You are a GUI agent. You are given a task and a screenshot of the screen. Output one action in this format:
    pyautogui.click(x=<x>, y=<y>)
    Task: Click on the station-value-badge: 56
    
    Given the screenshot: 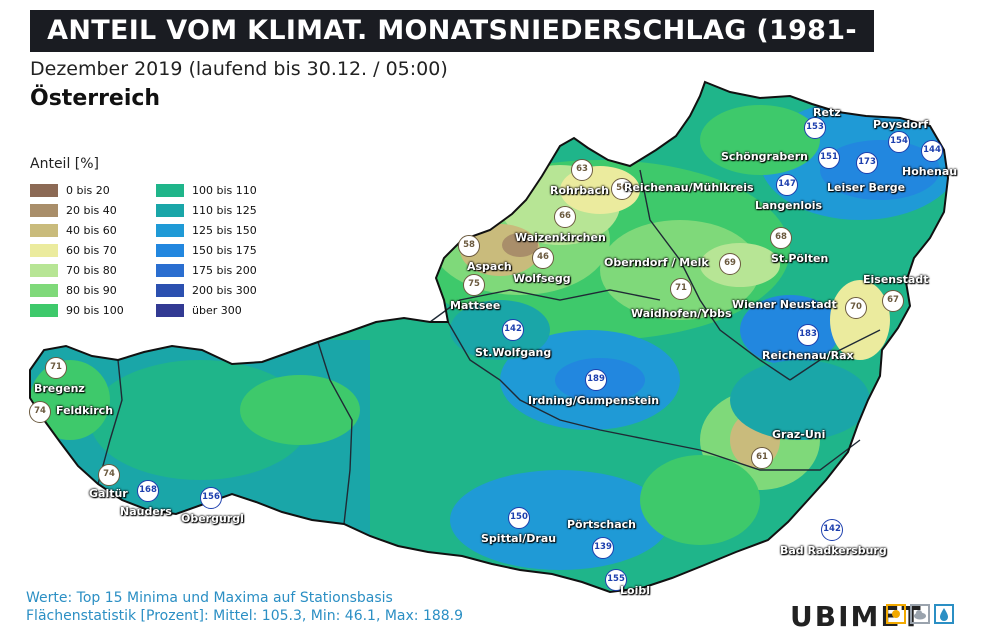 What is the action you would take?
    pyautogui.click(x=622, y=189)
    